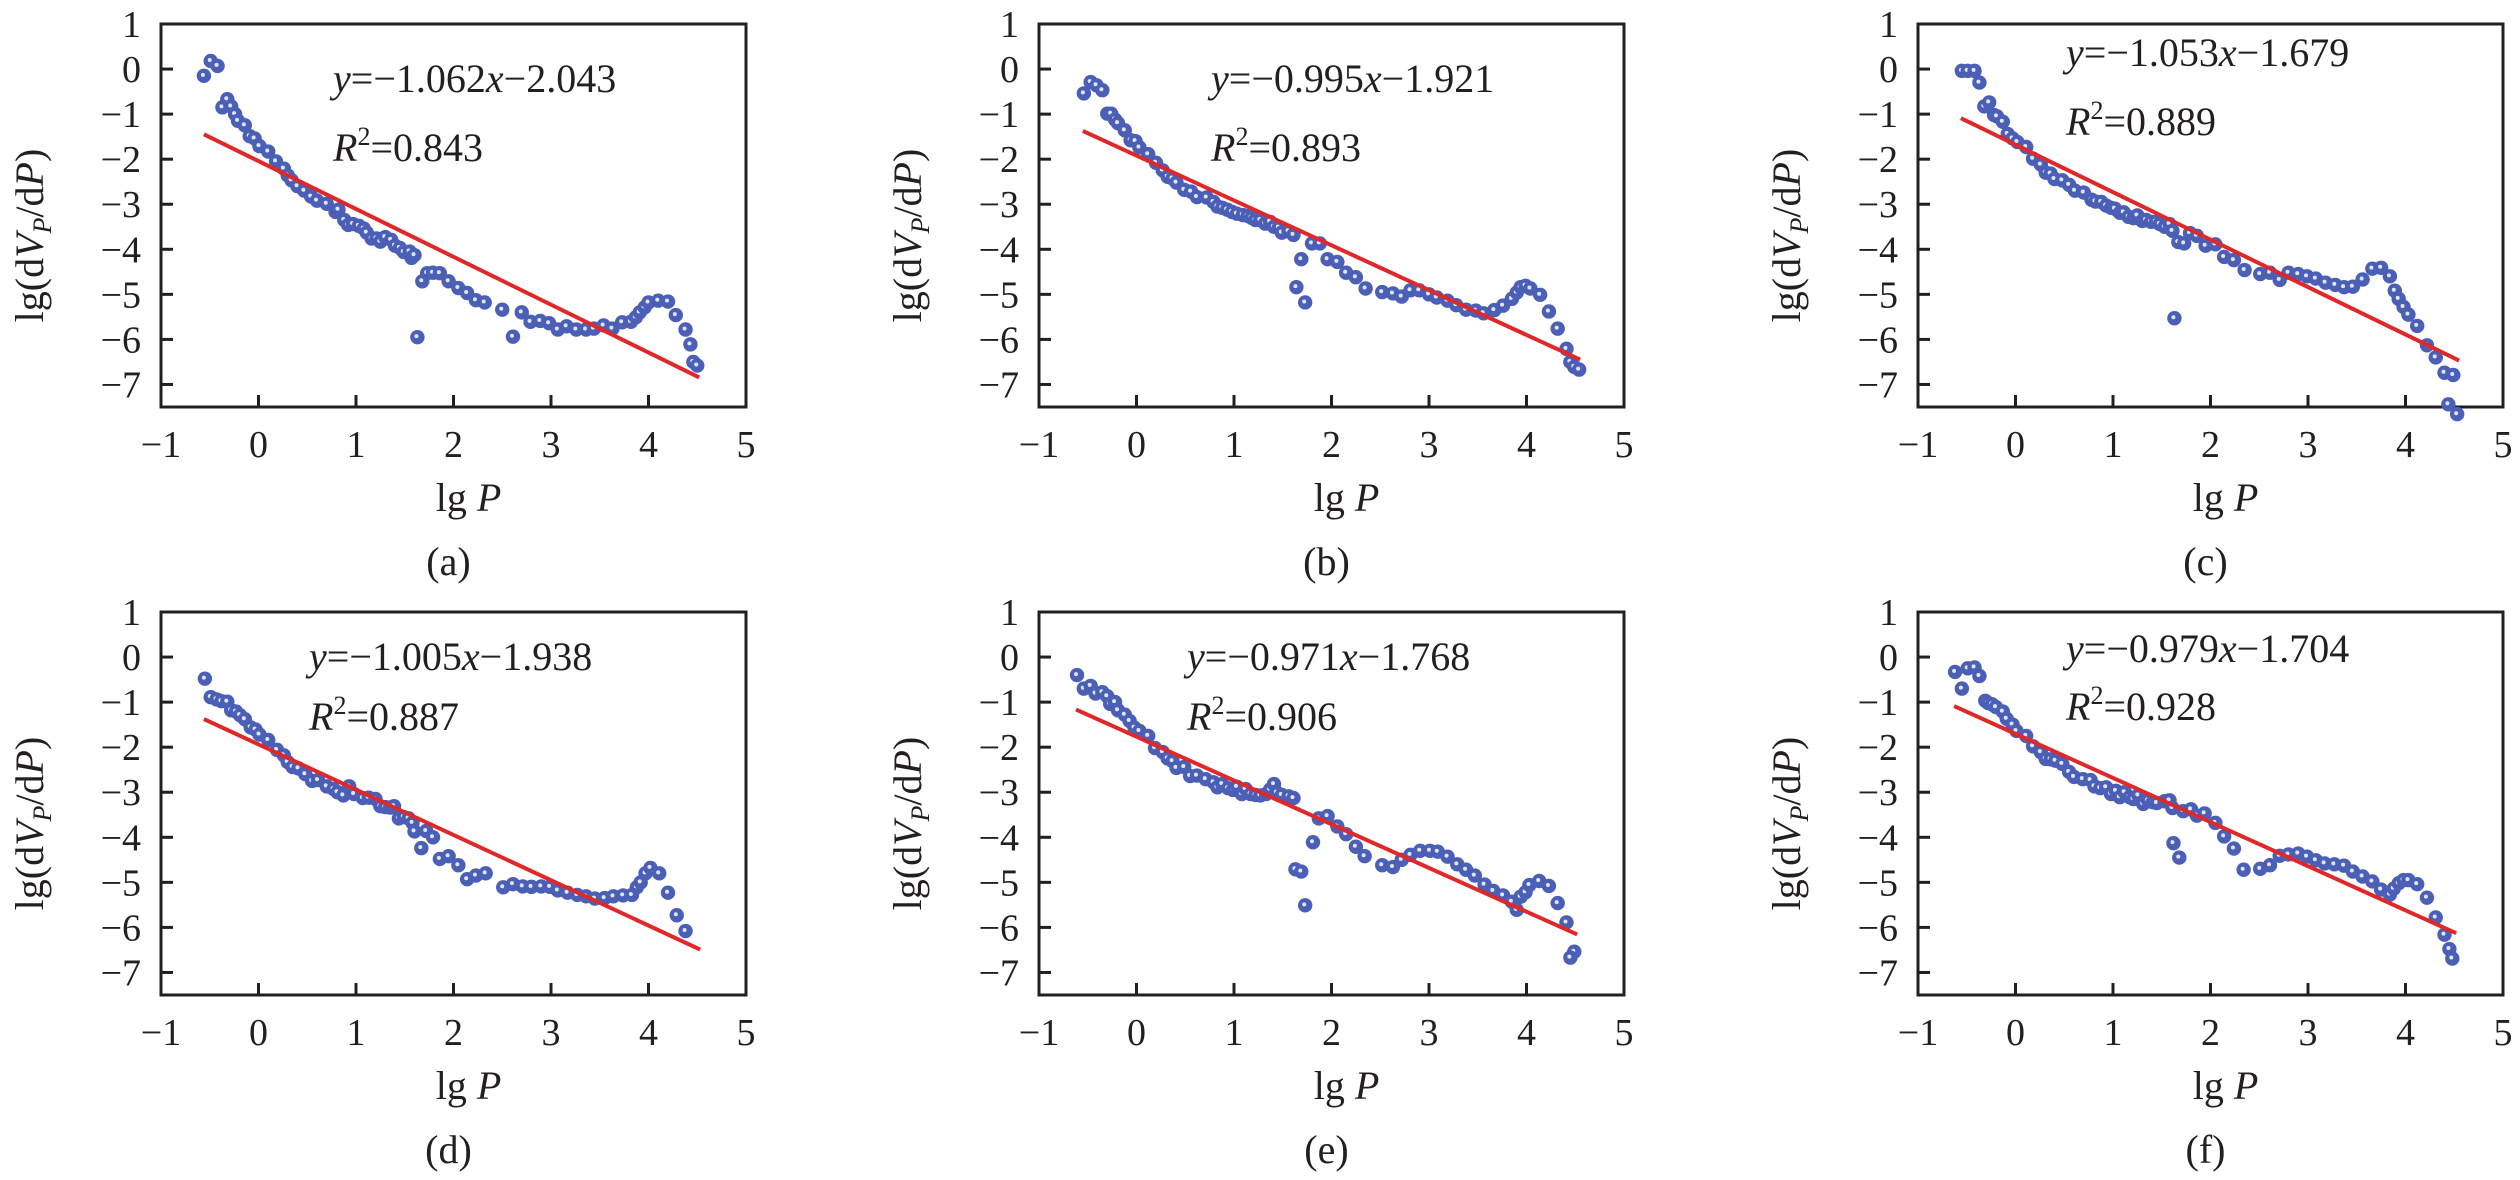 The width and height of the screenshot is (2520, 1180). Describe the element at coordinates (1325, 816) in the screenshot. I see `data-points` at that location.